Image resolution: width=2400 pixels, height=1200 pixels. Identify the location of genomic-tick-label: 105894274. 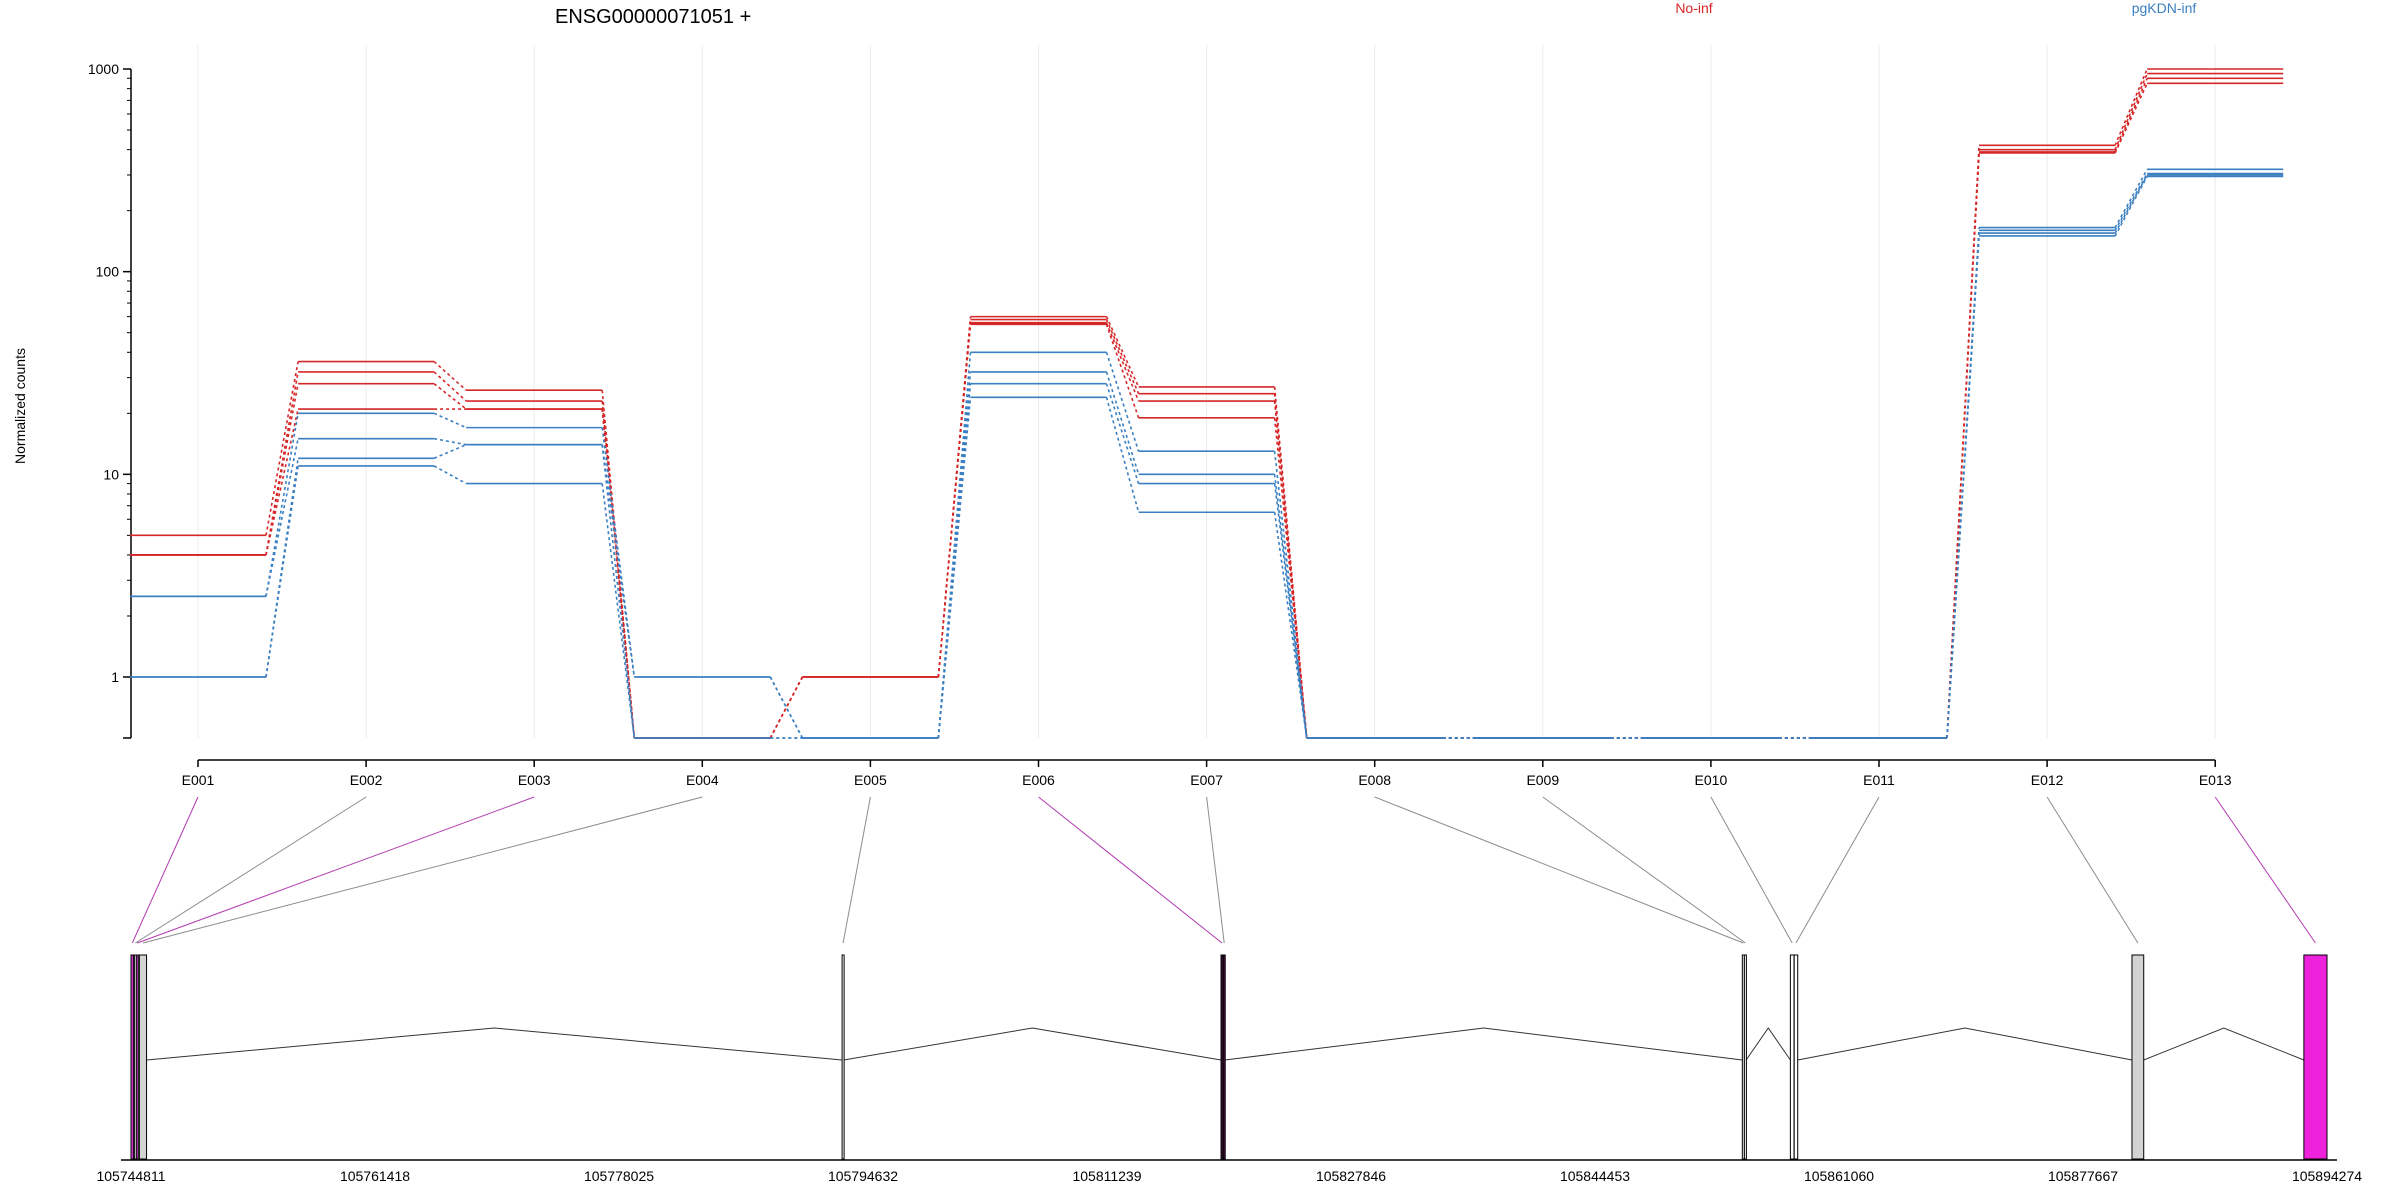
(2327, 1176).